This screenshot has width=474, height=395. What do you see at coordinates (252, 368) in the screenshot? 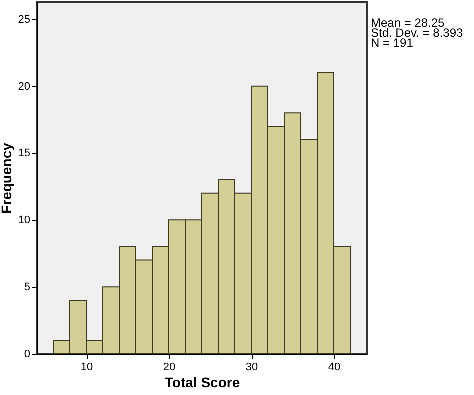
I see `x-tick-label: 30` at bounding box center [252, 368].